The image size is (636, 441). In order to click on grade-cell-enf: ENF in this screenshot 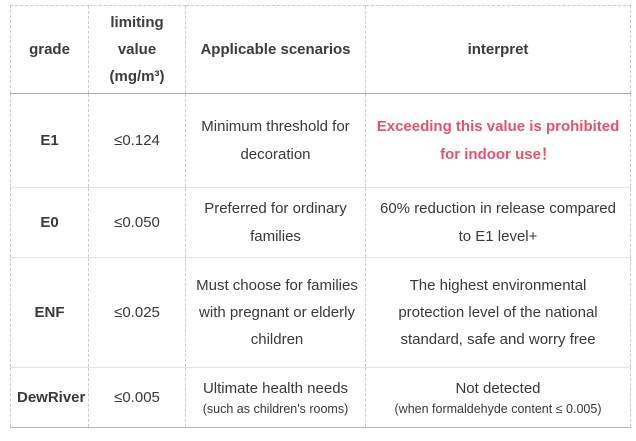, I will do `click(49, 312)`.